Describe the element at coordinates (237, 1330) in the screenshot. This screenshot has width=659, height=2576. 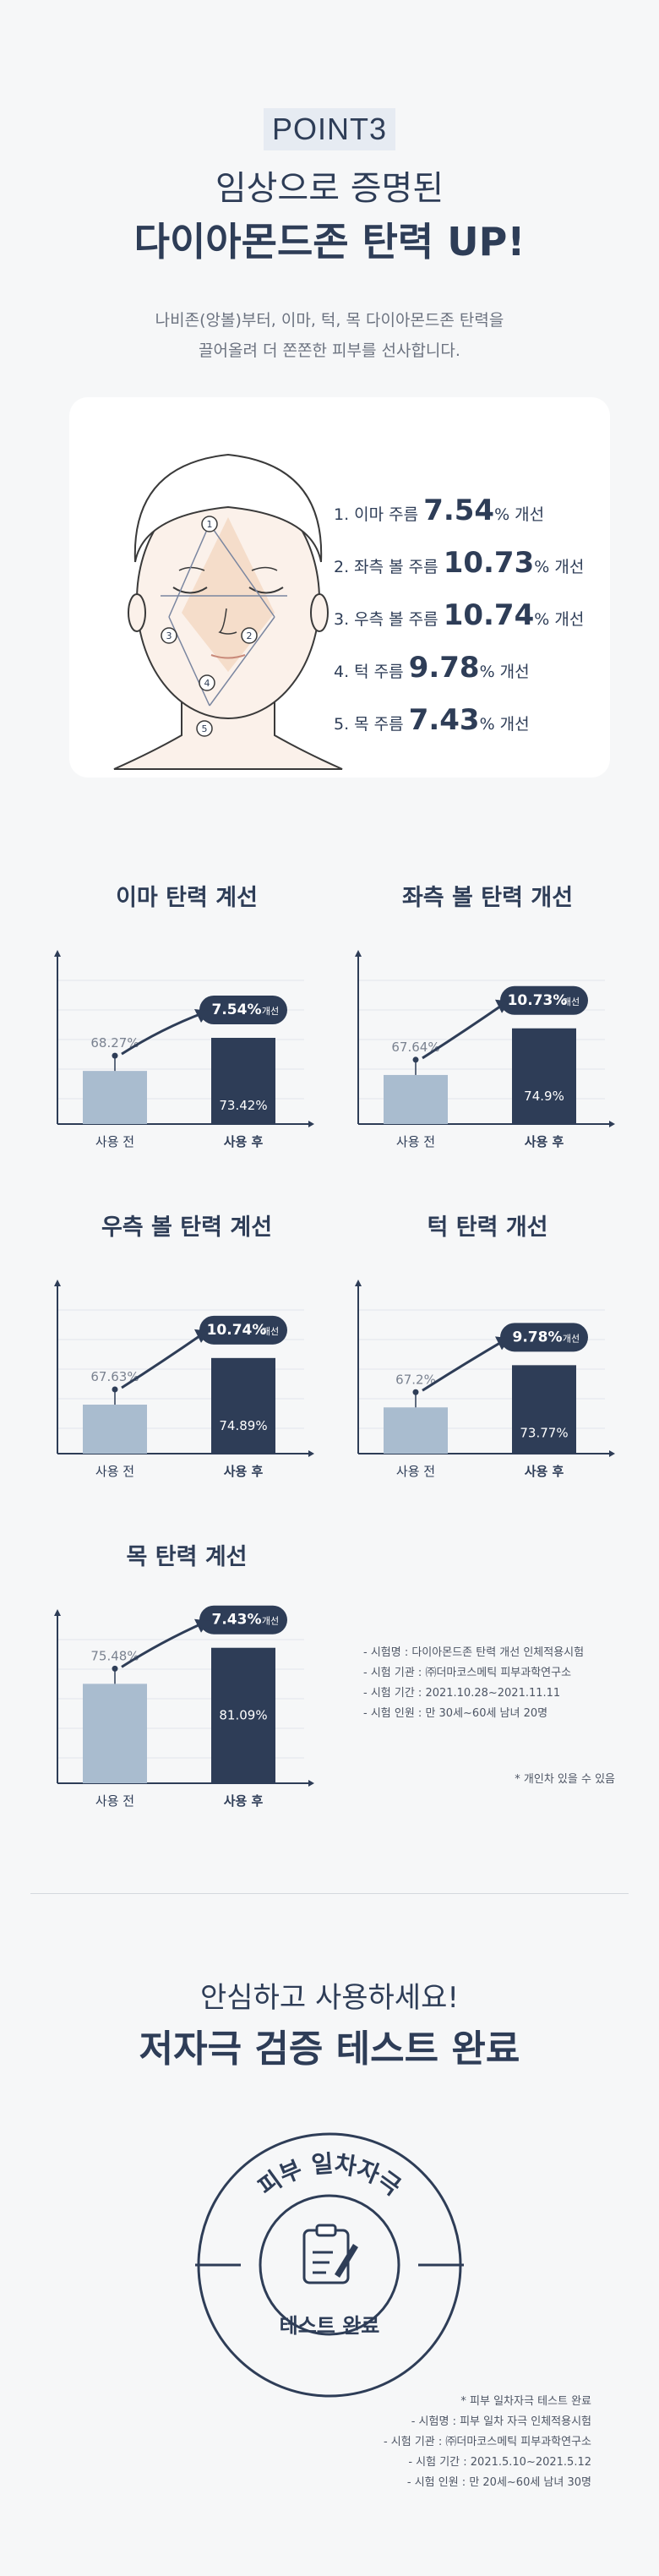
I see `improvement-badge-value: 10.74%` at that location.